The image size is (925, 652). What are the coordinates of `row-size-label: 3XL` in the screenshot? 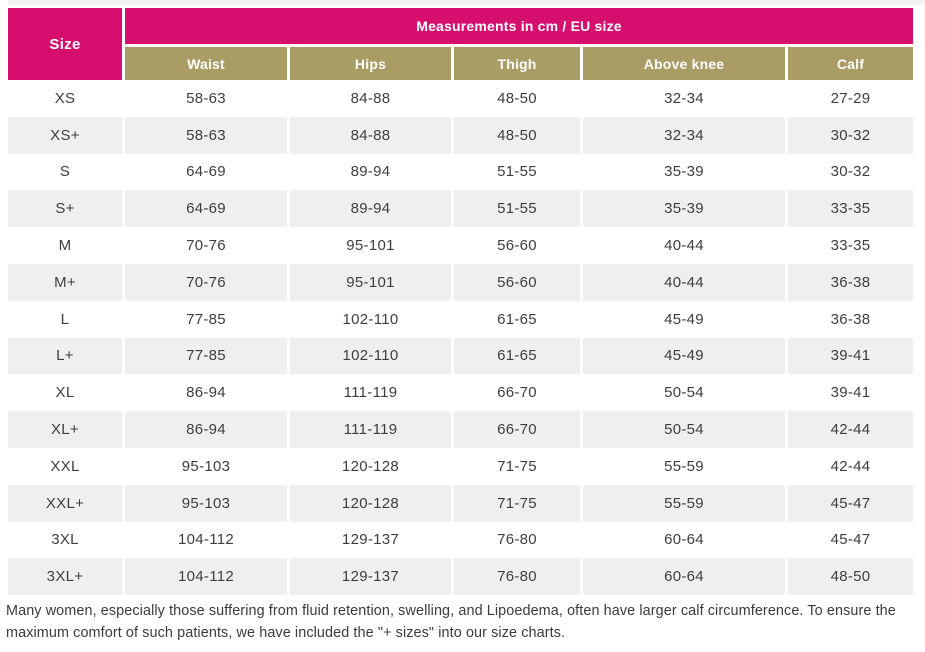 It's located at (65, 540).